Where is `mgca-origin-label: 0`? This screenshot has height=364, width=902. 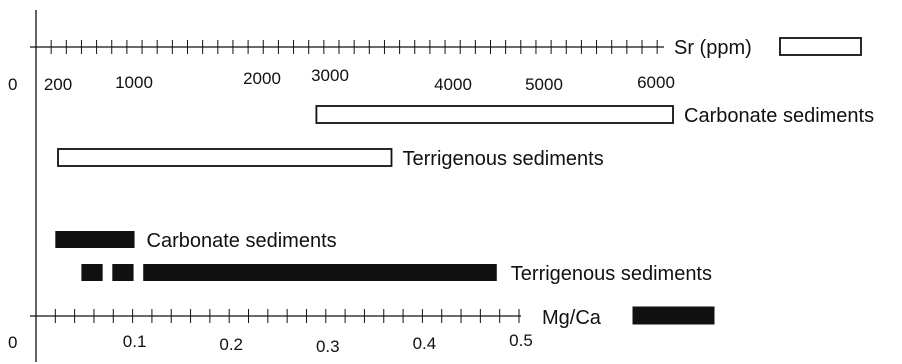 mgca-origin-label: 0 is located at coordinates (12, 342).